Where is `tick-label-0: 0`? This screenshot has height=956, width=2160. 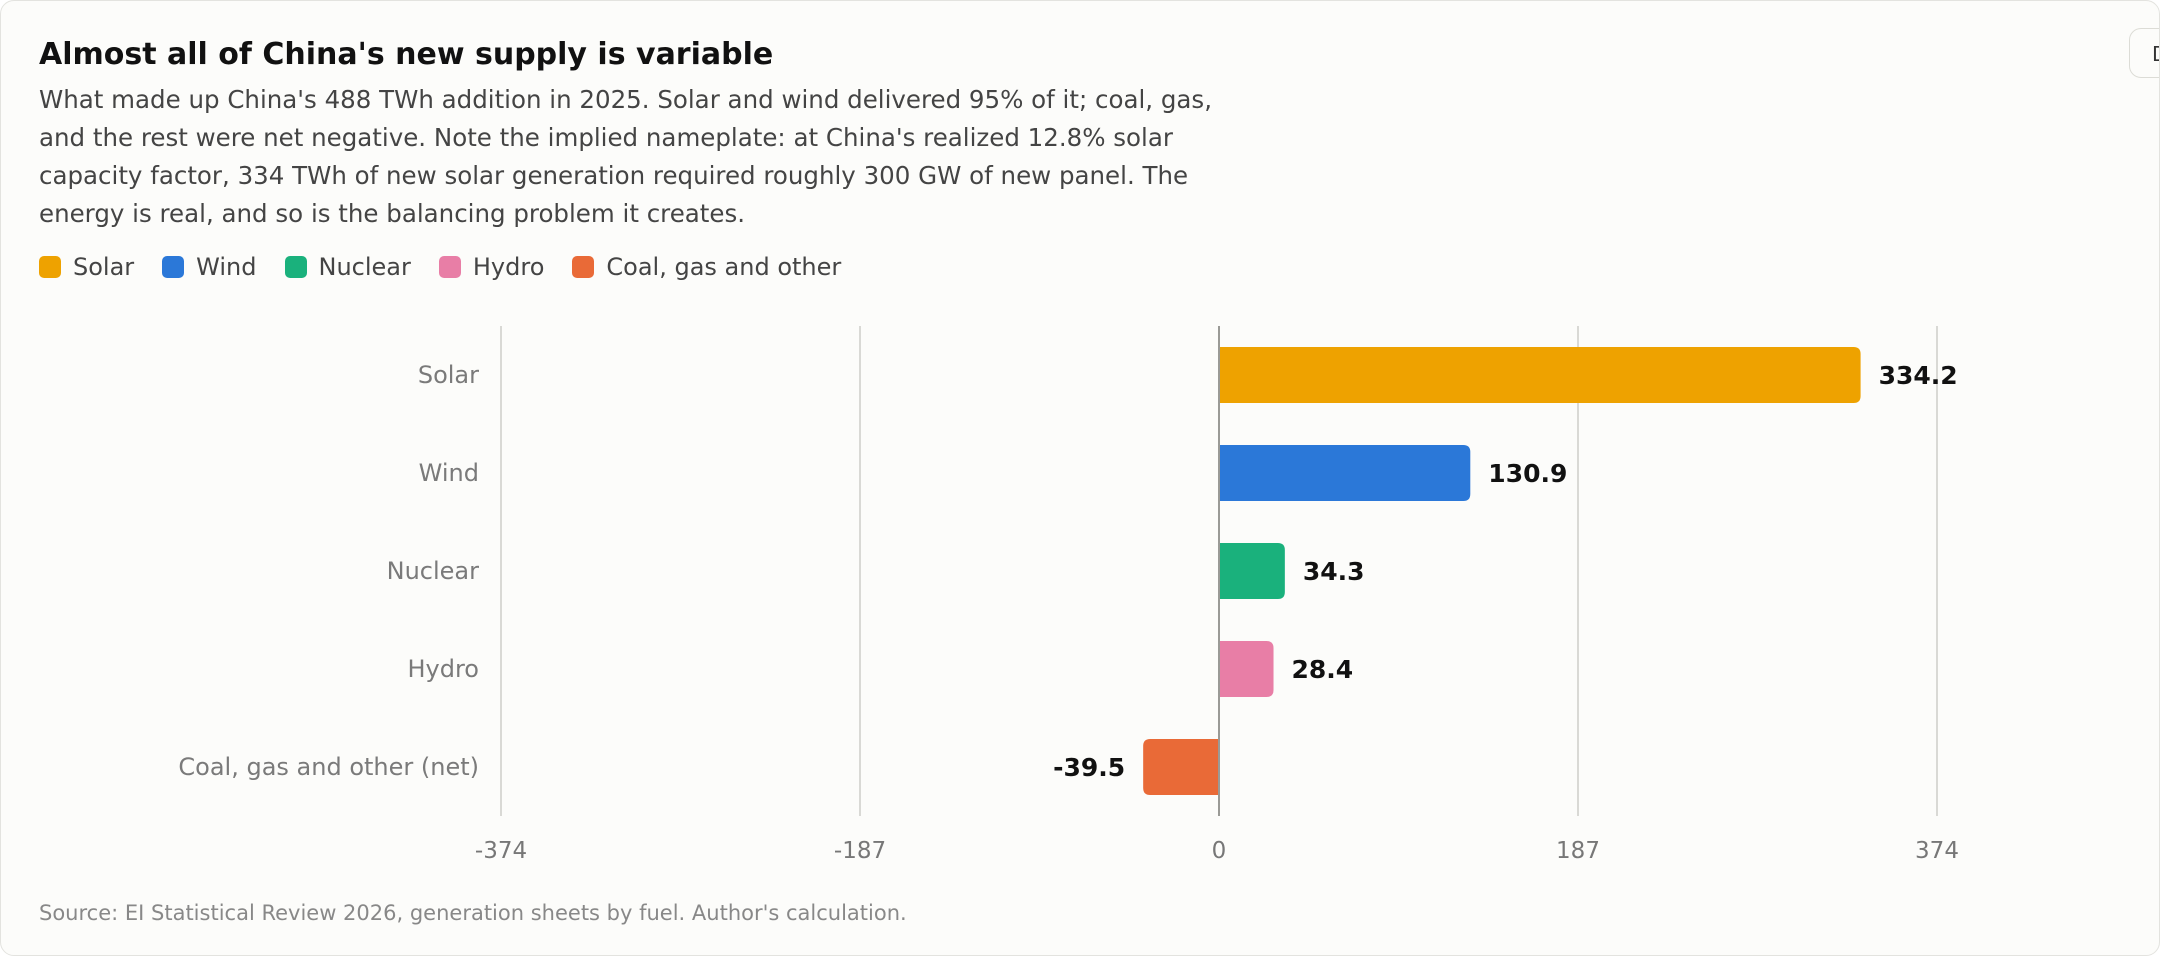
tick-label-0: 0 is located at coordinates (1219, 851).